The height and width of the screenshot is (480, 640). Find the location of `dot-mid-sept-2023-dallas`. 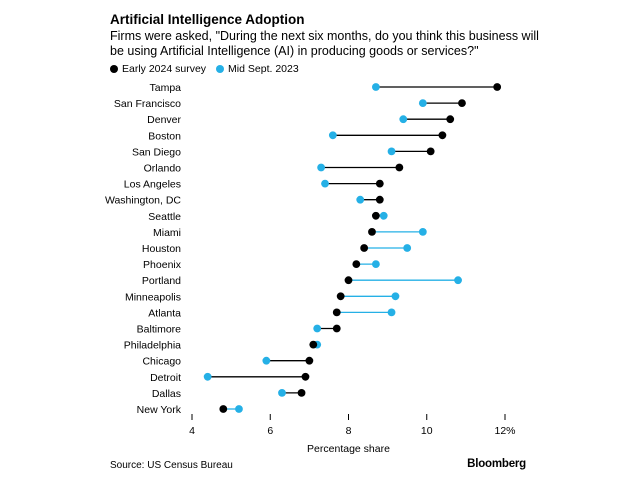

dot-mid-sept-2023-dallas is located at coordinates (282, 393).